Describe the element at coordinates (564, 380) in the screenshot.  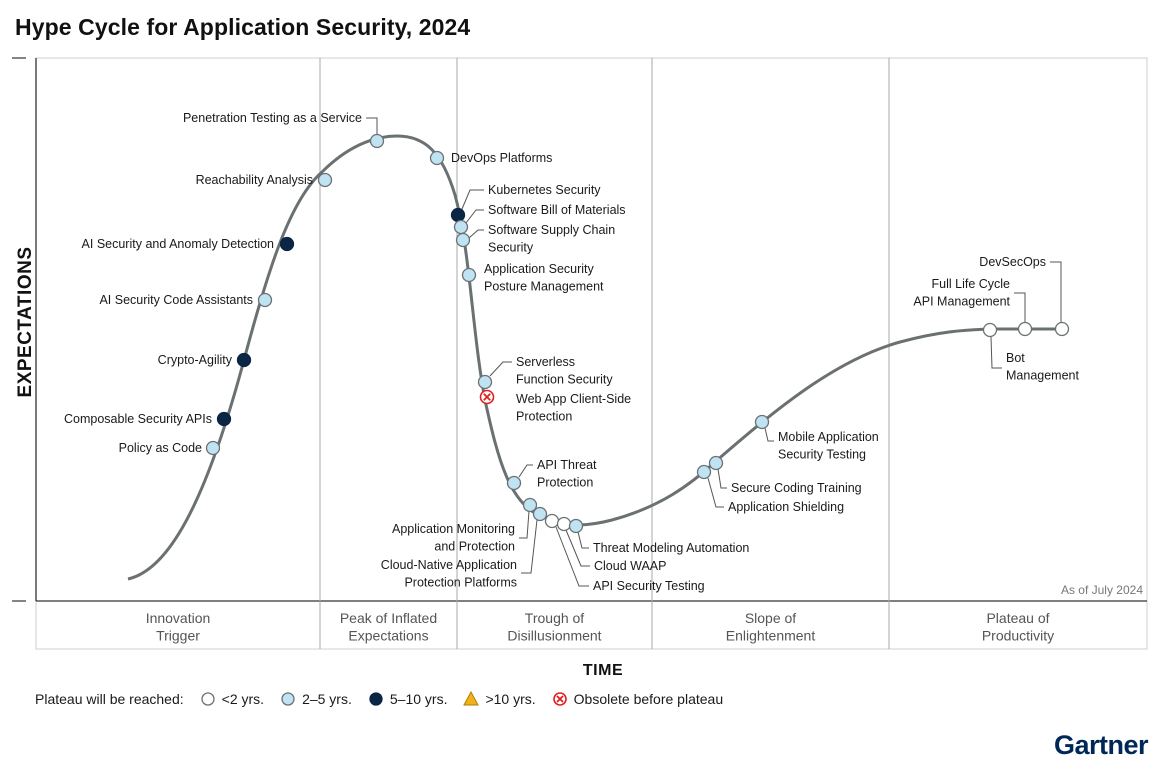
I see `label-line: Function Security` at that location.